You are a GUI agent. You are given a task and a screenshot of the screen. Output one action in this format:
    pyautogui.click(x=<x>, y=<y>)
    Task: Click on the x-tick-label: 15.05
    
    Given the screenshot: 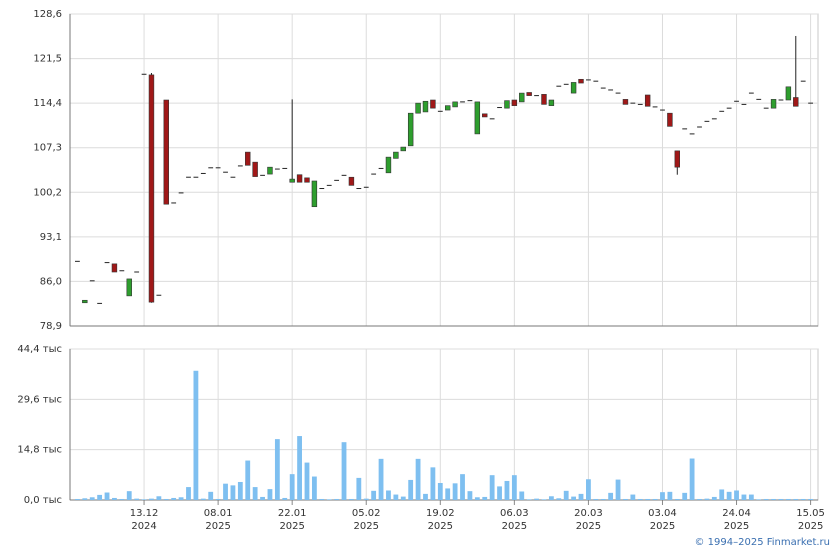 What is the action you would take?
    pyautogui.click(x=810, y=513)
    